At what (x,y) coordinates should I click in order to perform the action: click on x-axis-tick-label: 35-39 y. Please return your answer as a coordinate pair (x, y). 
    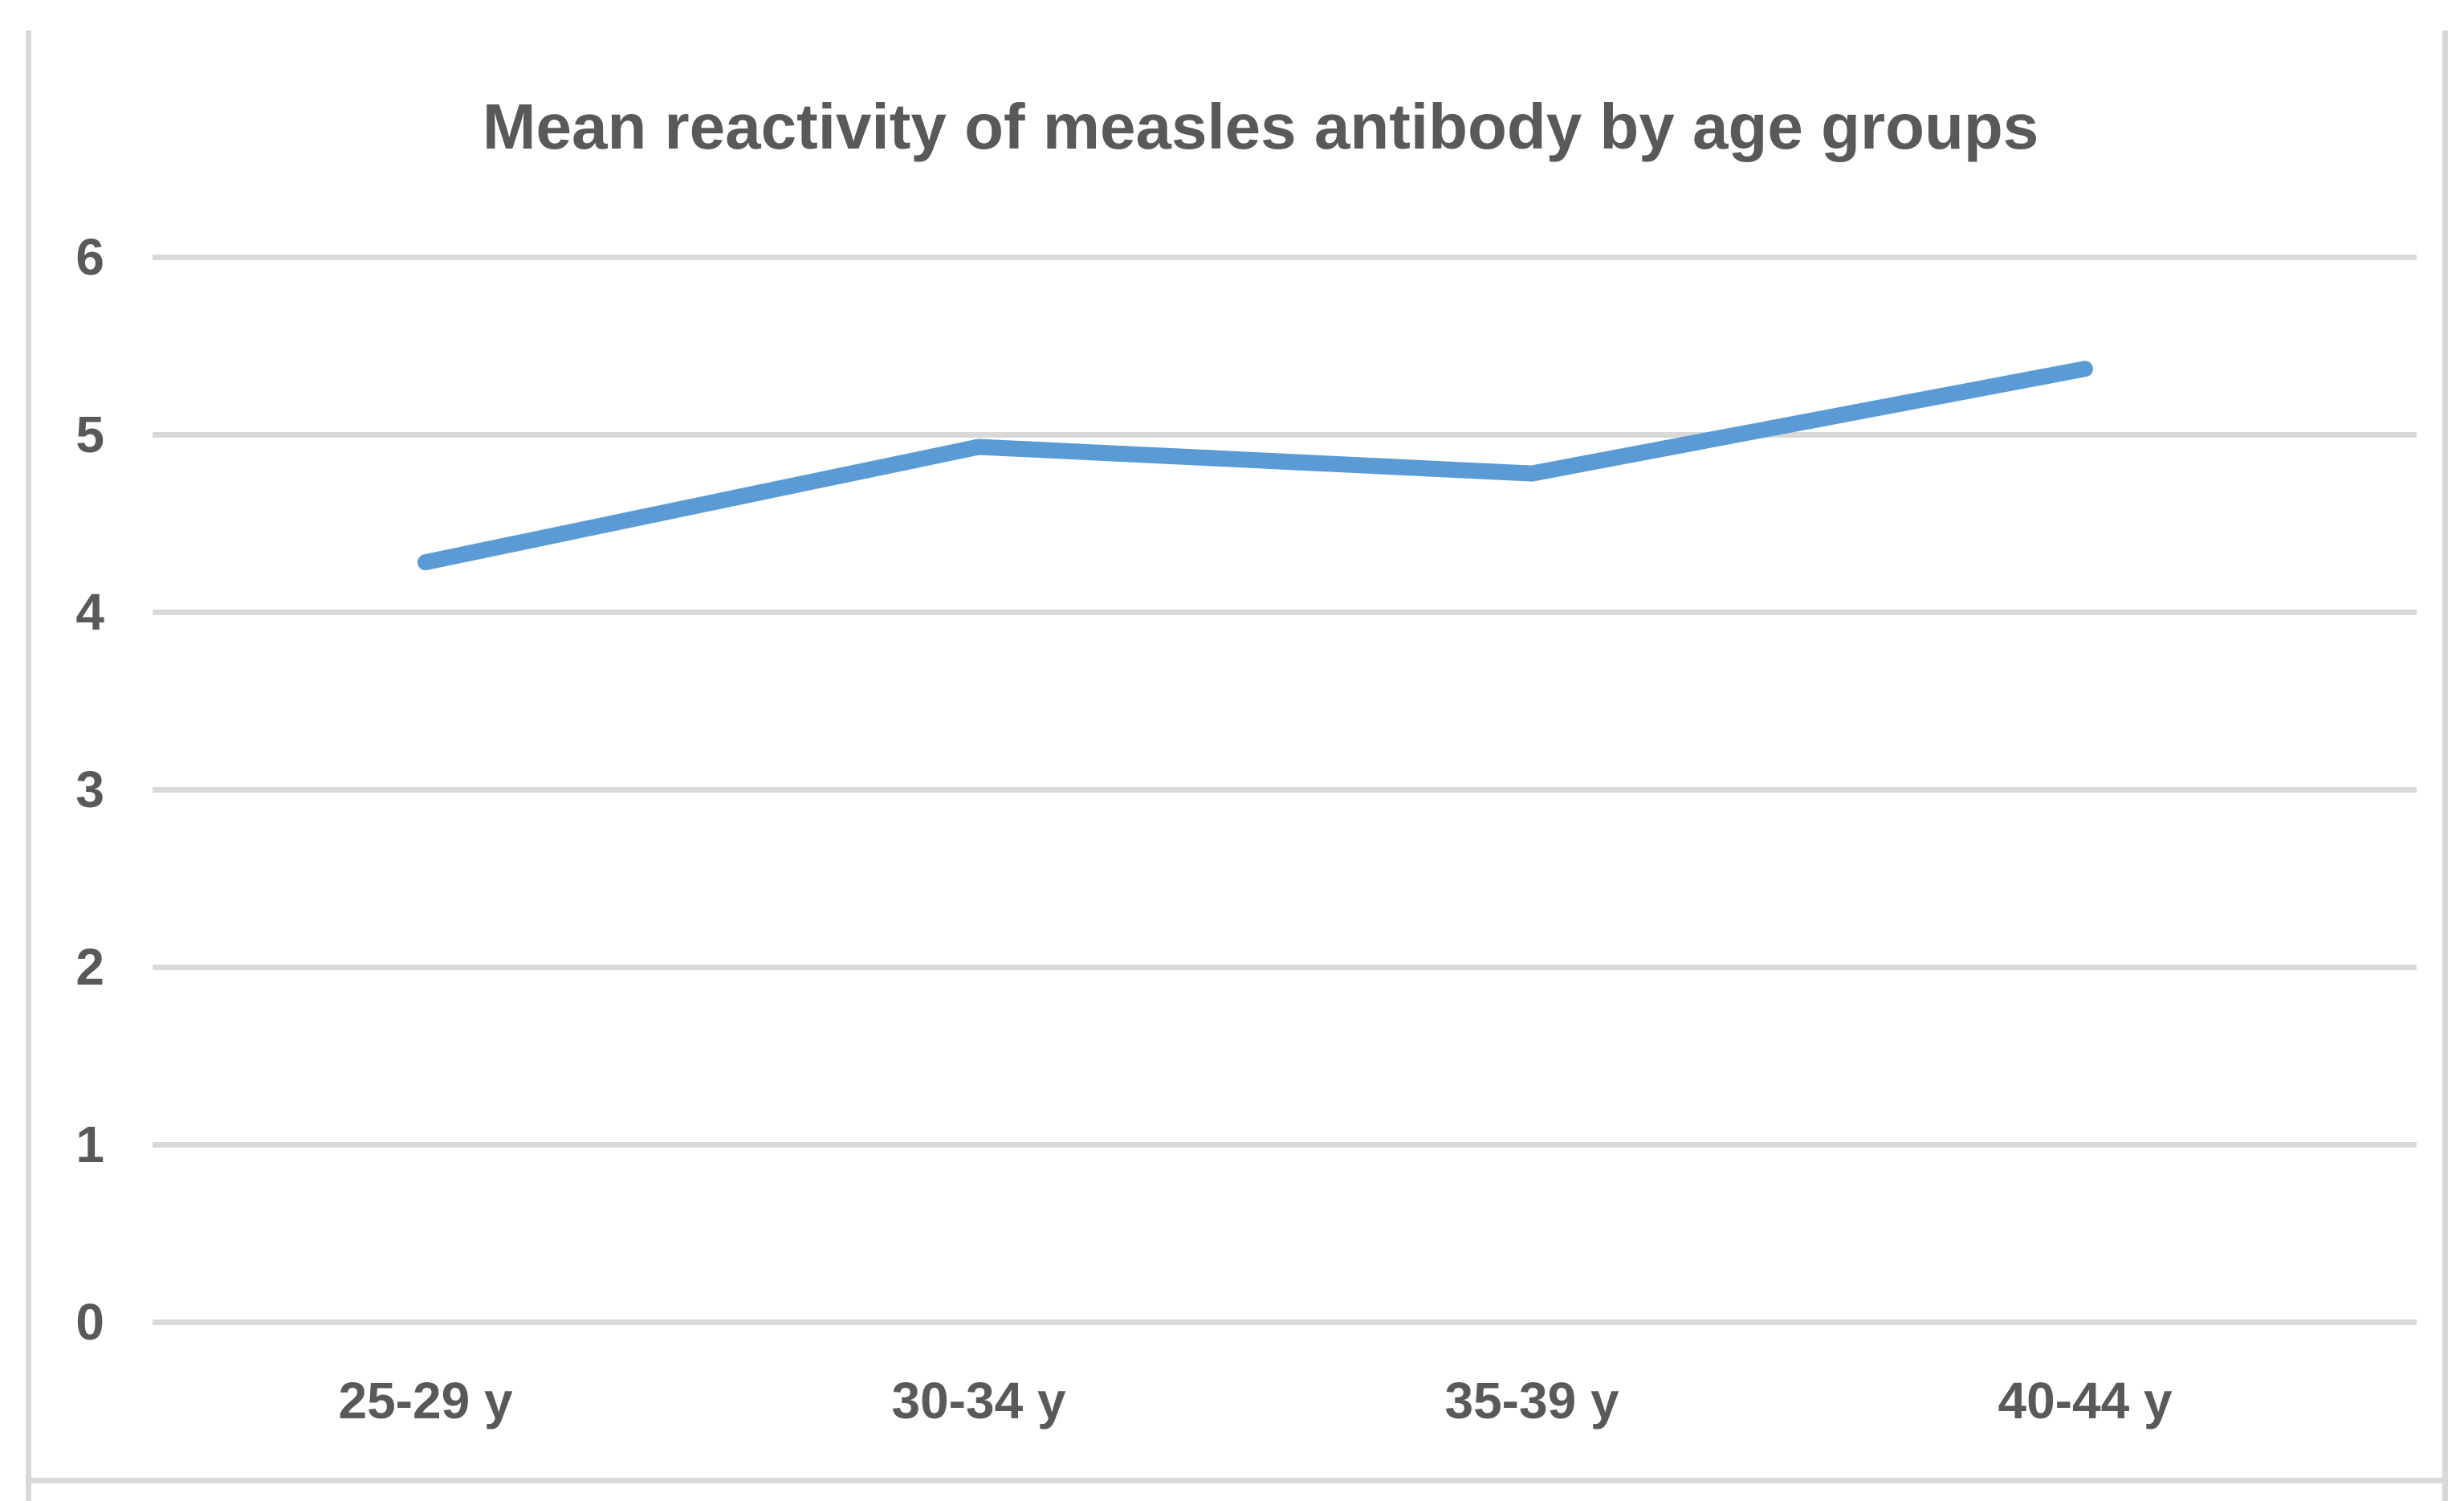
    Looking at the image, I should click on (1531, 1401).